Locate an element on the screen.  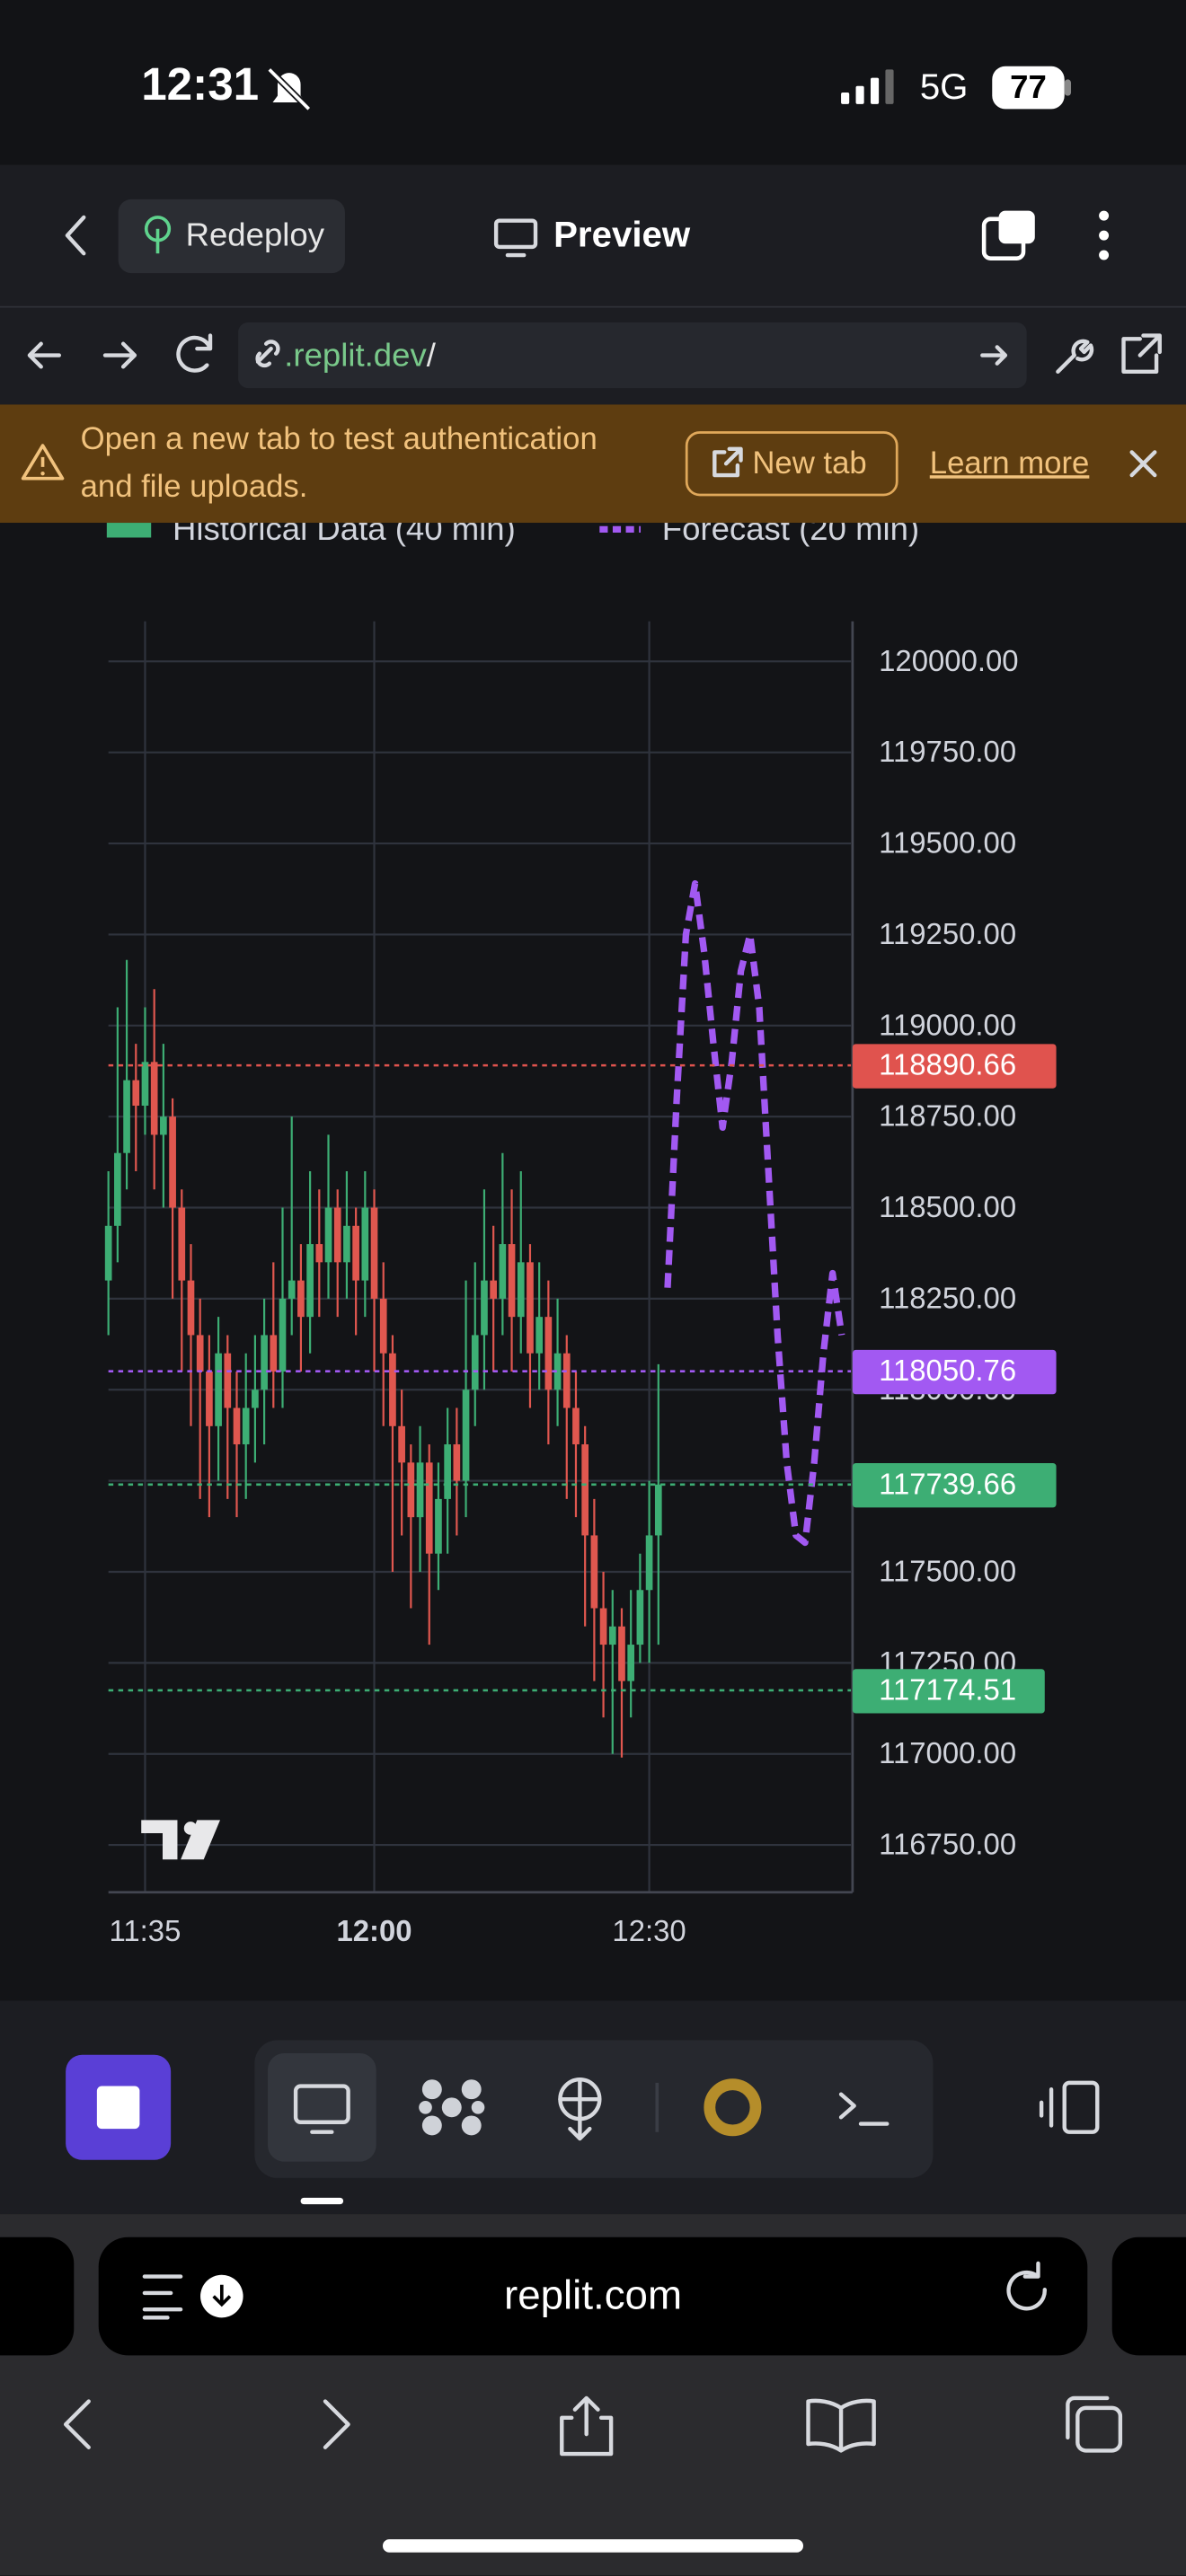
open-external is located at coordinates (1141, 354).